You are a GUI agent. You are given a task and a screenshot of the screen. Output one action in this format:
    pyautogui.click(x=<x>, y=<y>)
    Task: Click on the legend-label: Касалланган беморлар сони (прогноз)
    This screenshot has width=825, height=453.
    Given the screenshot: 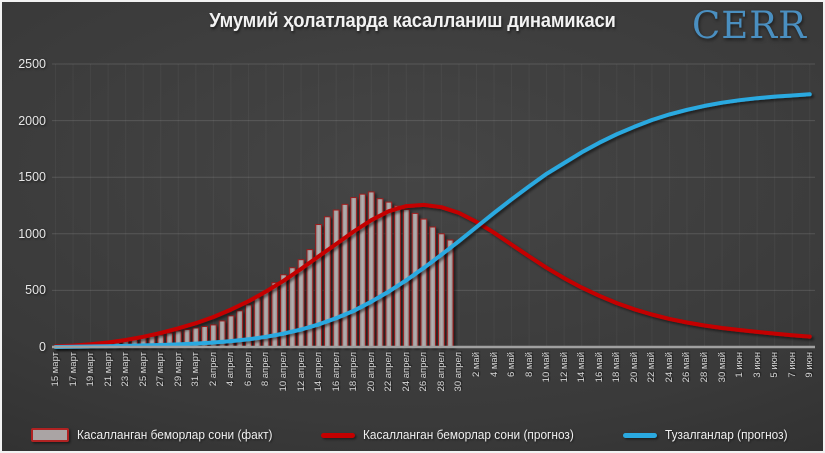 What is the action you would take?
    pyautogui.click(x=468, y=435)
    